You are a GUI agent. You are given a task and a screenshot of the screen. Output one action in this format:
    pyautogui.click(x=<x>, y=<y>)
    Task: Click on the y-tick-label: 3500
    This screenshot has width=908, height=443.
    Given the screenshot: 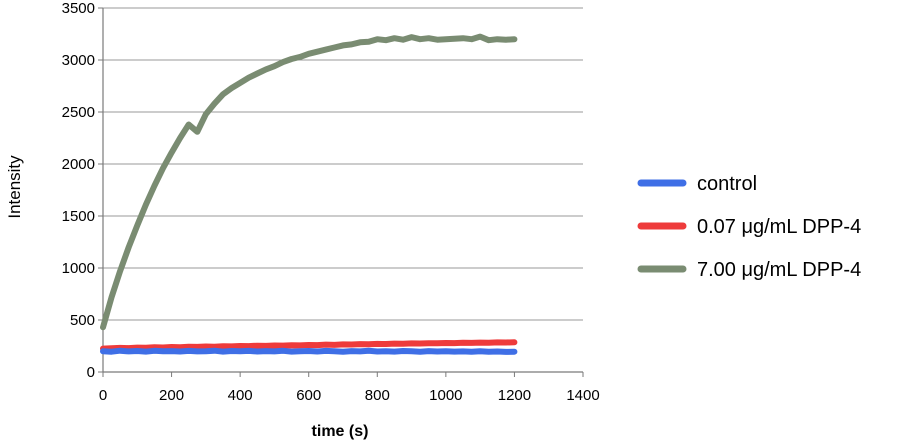 What is the action you would take?
    pyautogui.click(x=78, y=8)
    